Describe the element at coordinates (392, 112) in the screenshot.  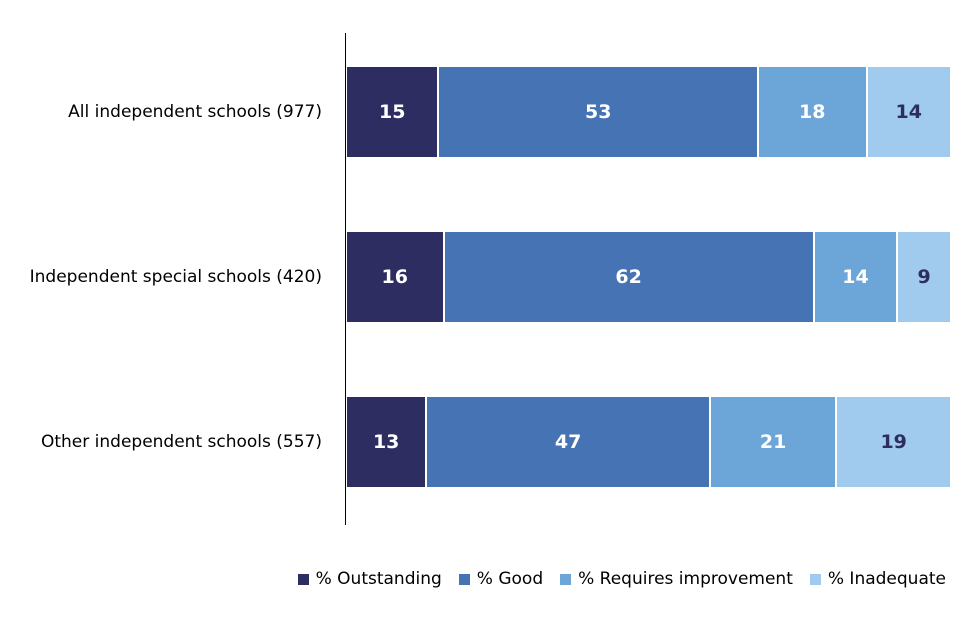
I see `bar-segment: 15` at that location.